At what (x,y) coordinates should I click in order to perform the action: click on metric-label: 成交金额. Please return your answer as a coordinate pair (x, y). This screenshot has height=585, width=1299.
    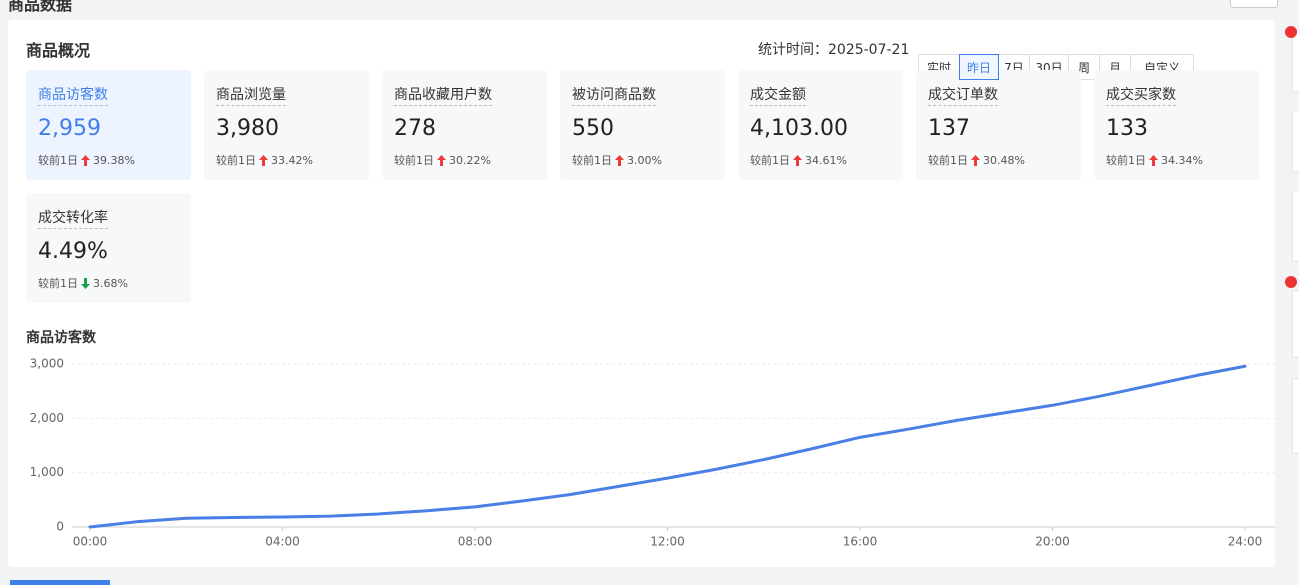
    Looking at the image, I should click on (778, 95).